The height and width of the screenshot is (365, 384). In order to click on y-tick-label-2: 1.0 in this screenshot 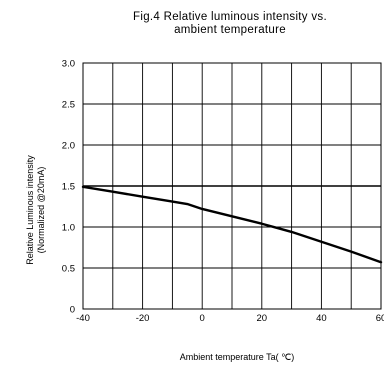, I will do `click(68, 228)`.